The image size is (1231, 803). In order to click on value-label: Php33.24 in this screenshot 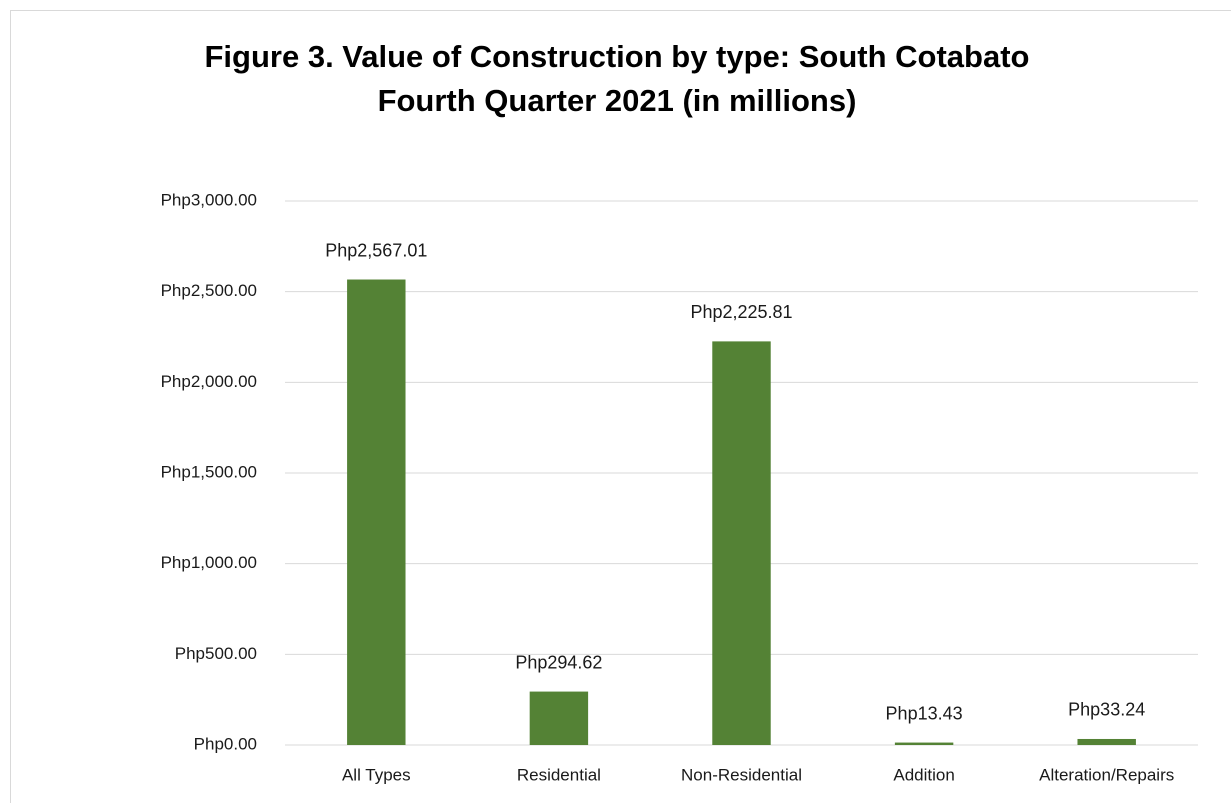, I will do `click(1106, 710)`.